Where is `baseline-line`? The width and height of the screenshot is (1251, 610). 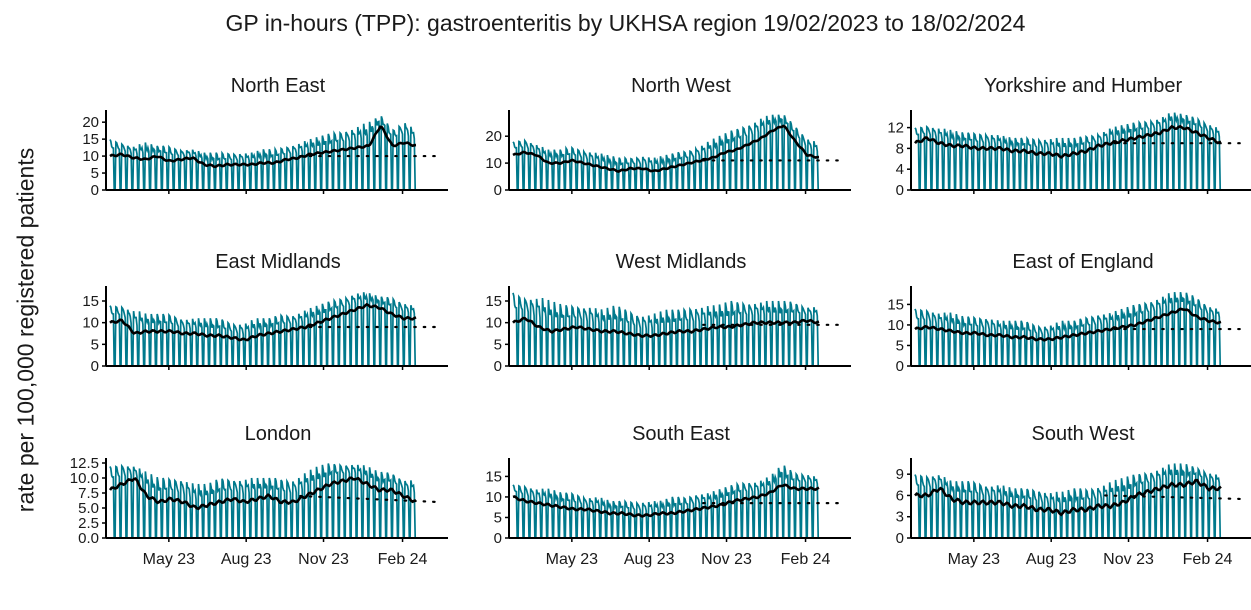
baseline-line is located at coordinates (1174, 497).